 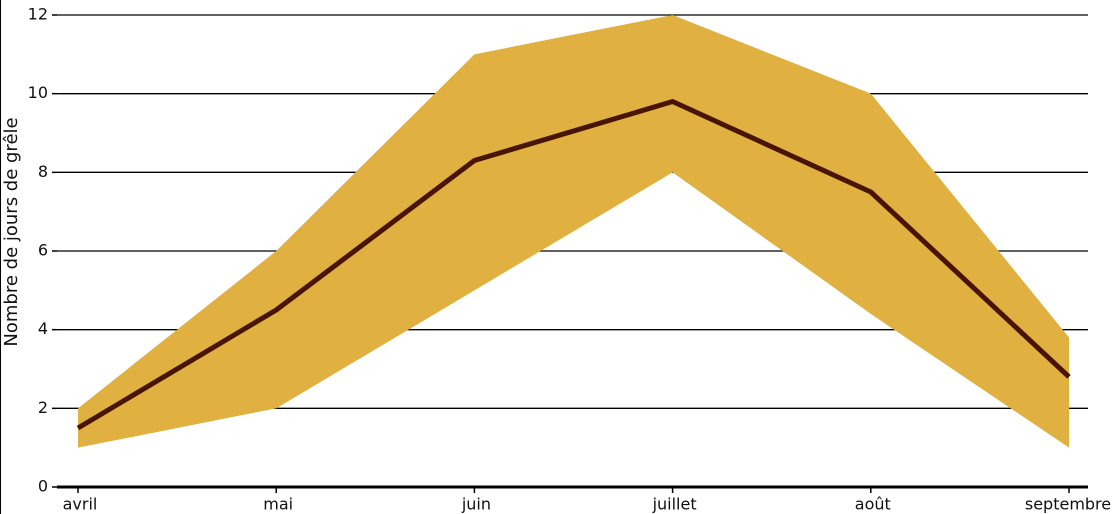 I want to click on x-tick-label: juin, so click(x=476, y=504).